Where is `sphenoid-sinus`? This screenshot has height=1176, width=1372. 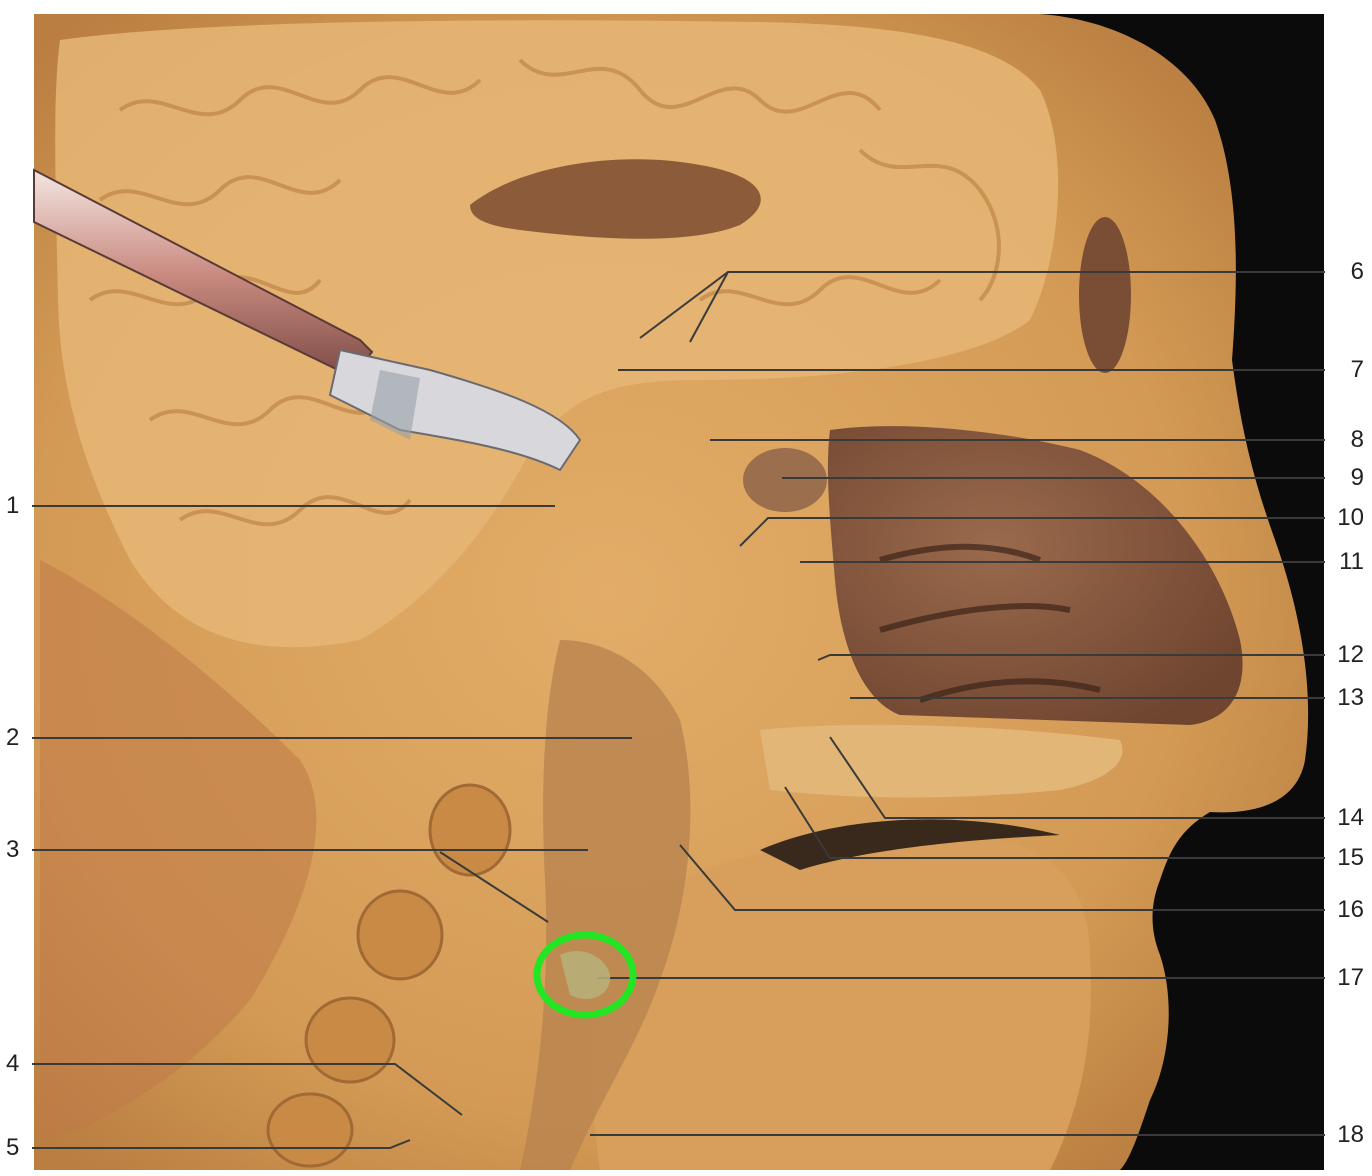
sphenoid-sinus is located at coordinates (785, 480).